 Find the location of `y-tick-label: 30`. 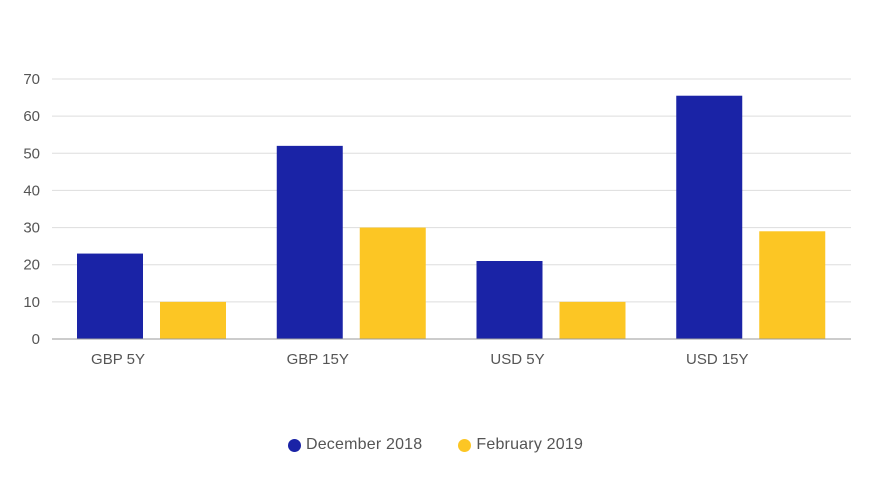

y-tick-label: 30 is located at coordinates (31, 228).